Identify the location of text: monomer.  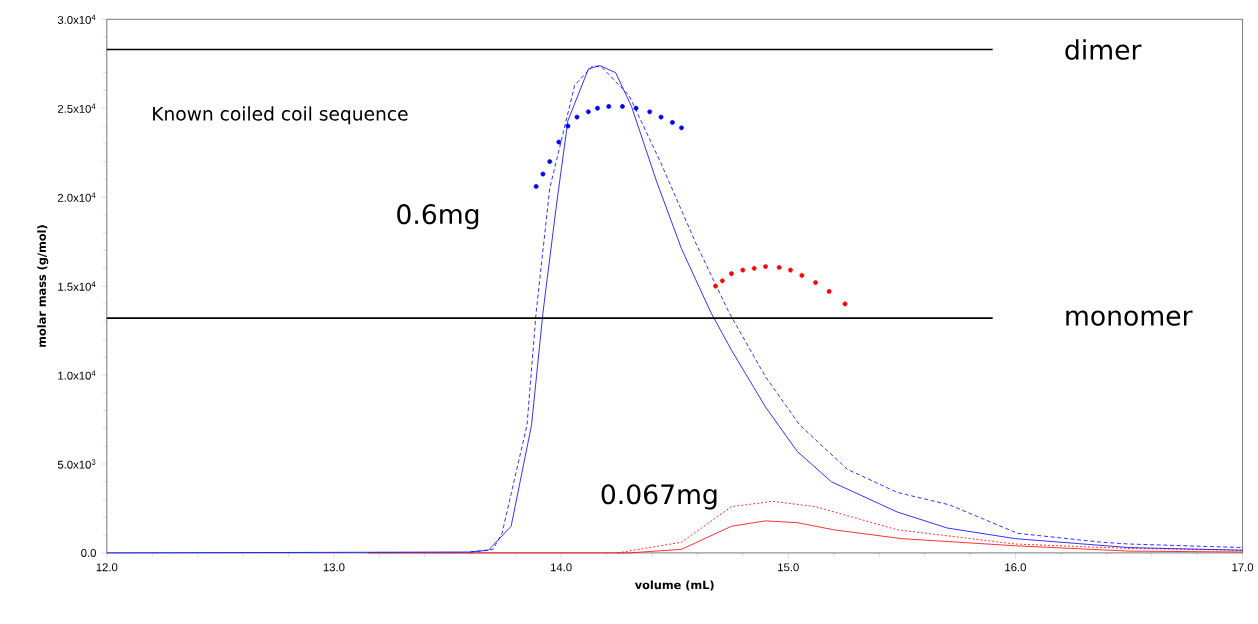
(1129, 318).